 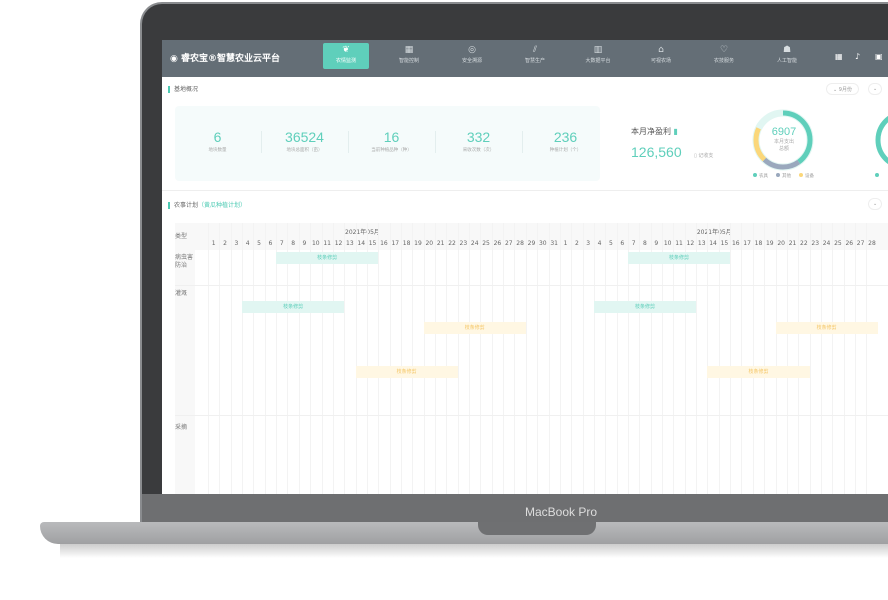 I want to click on nav-label: 农情监测, so click(x=345, y=61).